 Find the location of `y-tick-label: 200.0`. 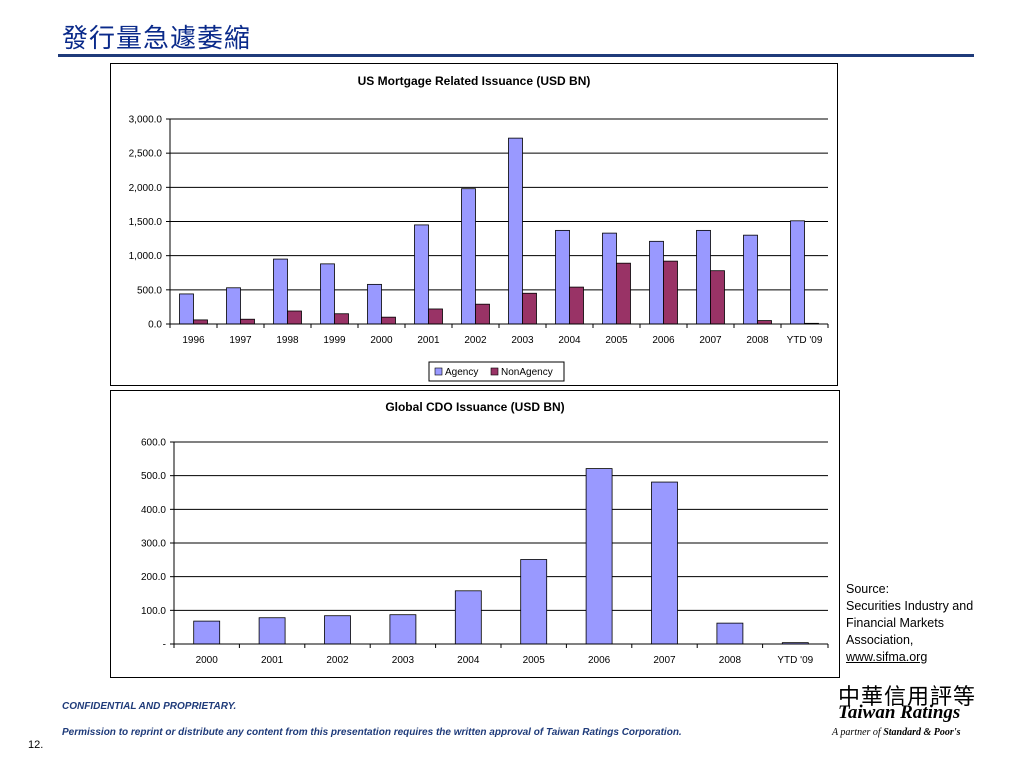

y-tick-label: 200.0 is located at coordinates (153, 577).